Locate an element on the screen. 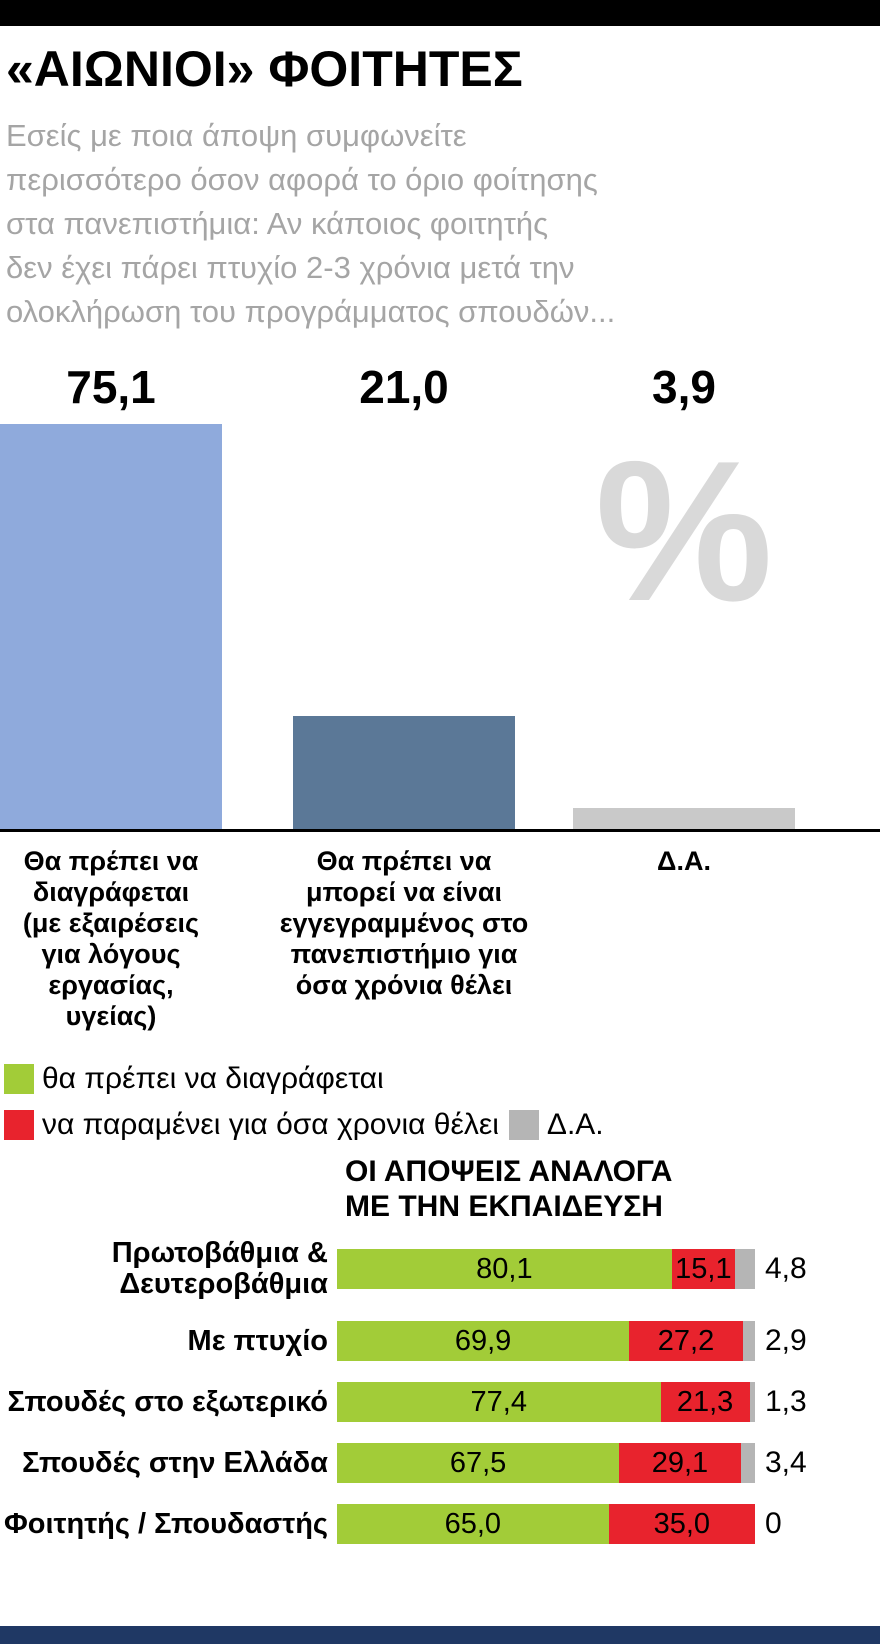  legend-item: να παραμένει για όσα χρονια θέλει is located at coordinates (251, 1125).